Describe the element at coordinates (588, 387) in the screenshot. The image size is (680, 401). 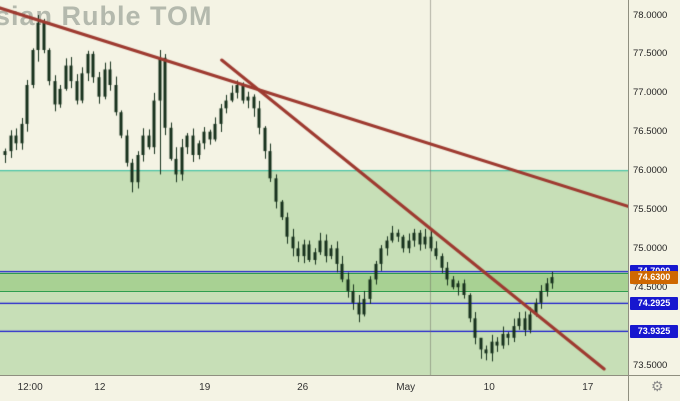
I see `time-tick: 17` at that location.